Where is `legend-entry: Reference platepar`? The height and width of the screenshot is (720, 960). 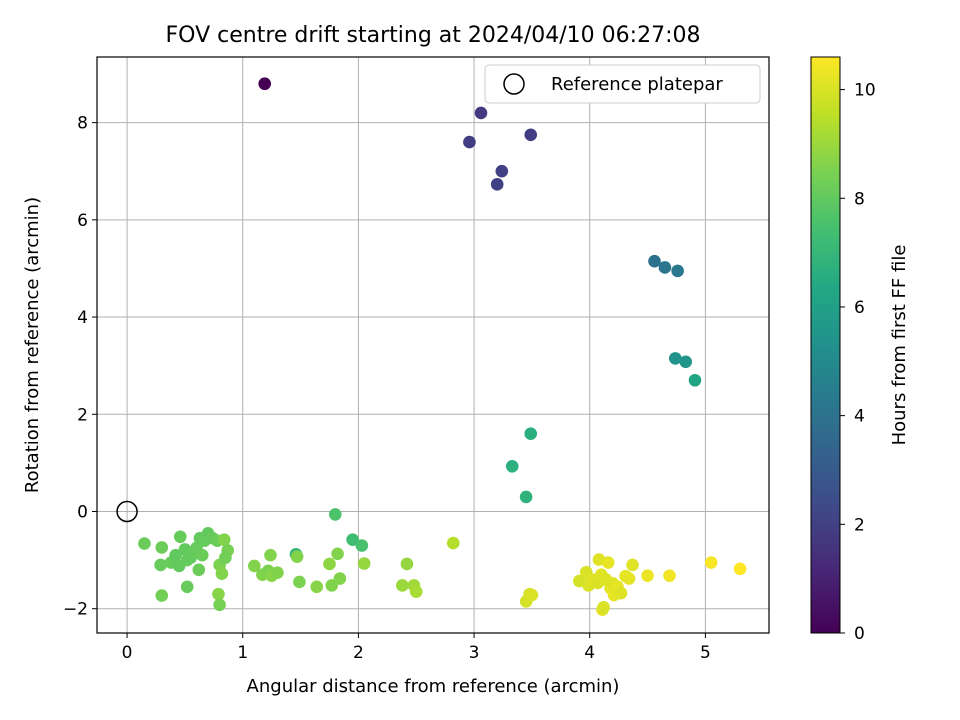 legend-entry: Reference platepar is located at coordinates (637, 84).